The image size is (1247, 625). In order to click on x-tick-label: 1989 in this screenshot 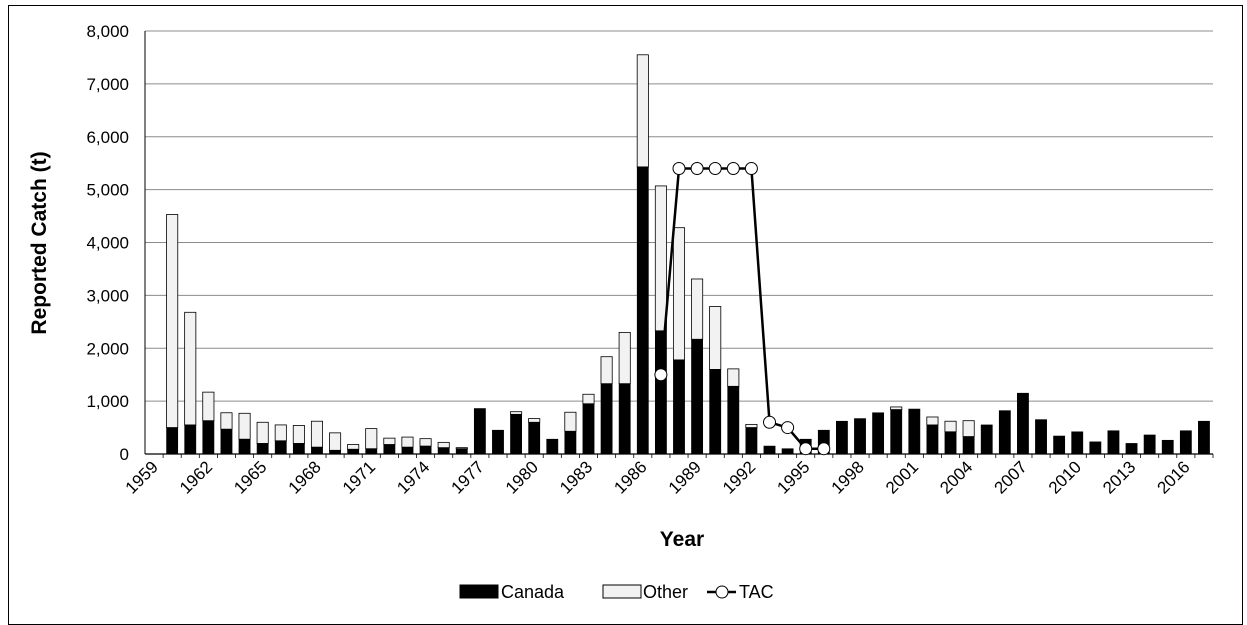, I will do `click(685, 477)`.